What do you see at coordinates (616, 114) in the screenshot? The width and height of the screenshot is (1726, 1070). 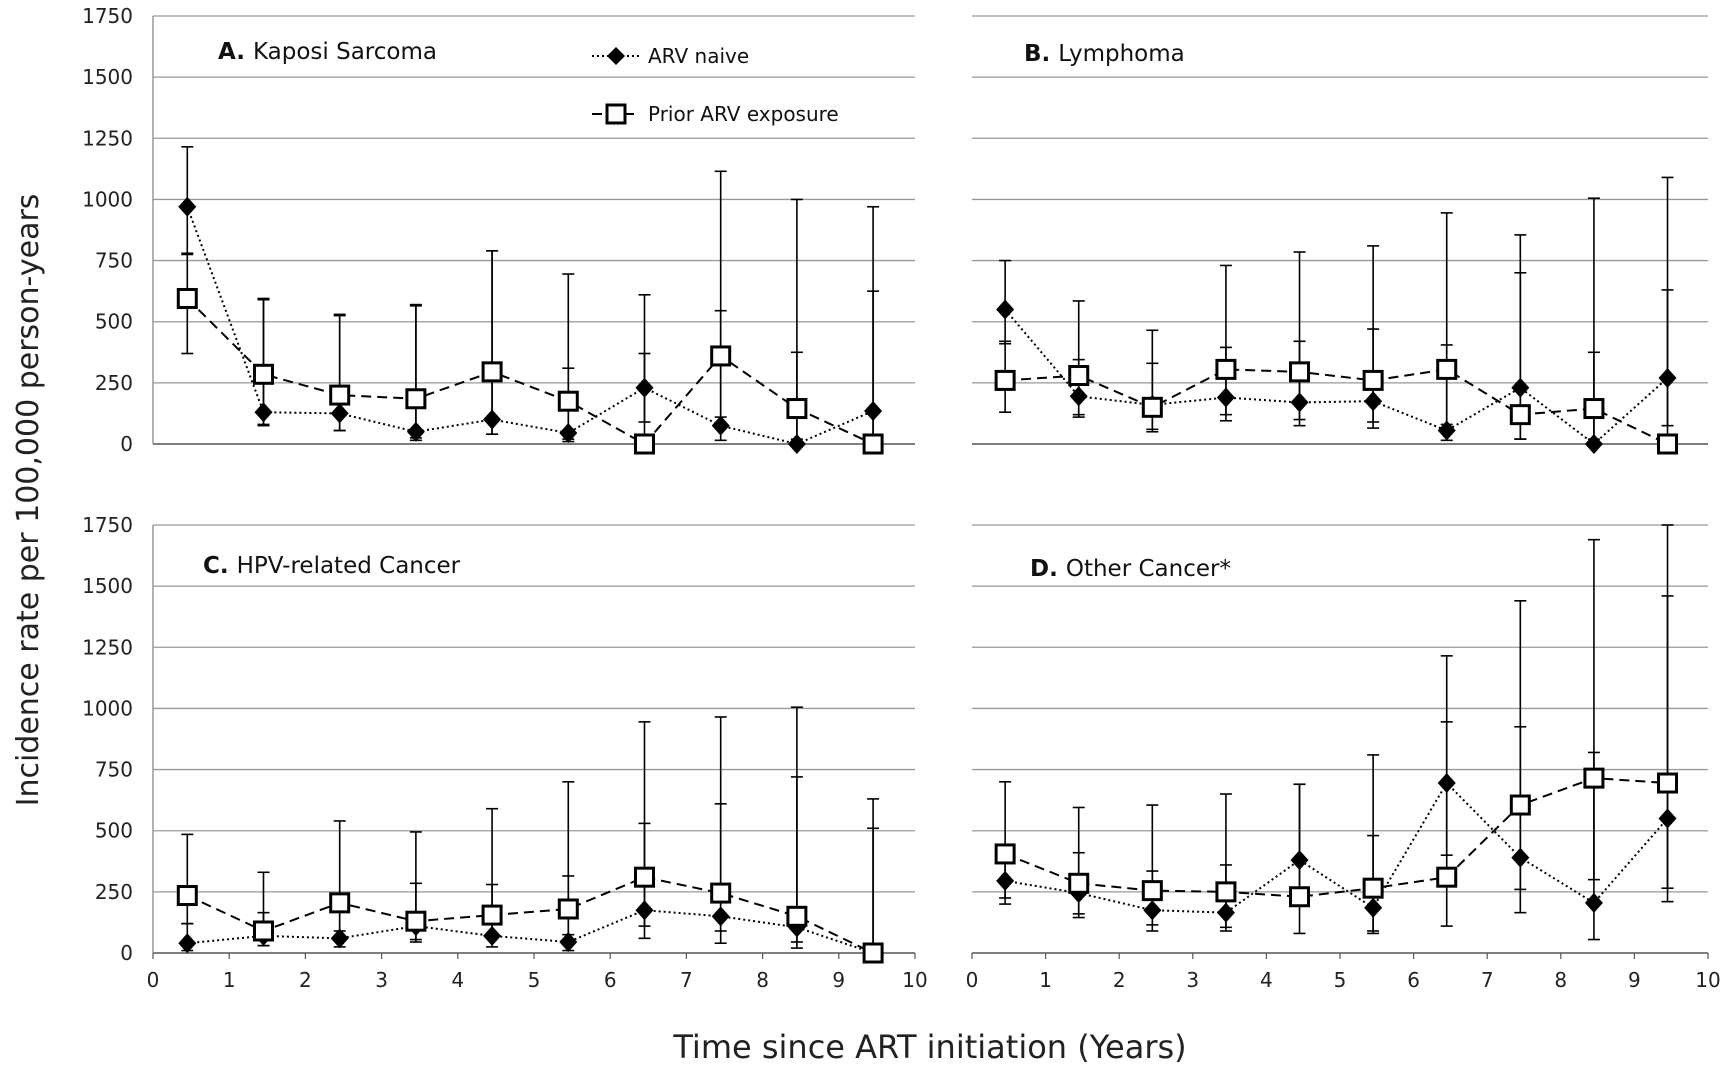 I see `legend-prior-marker` at bounding box center [616, 114].